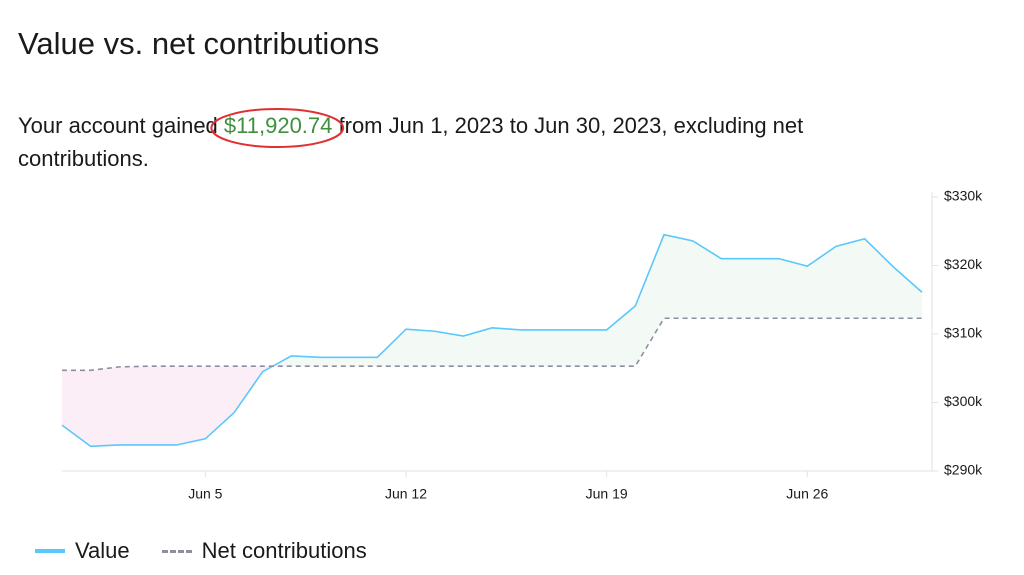  What do you see at coordinates (121, 125) in the screenshot?
I see `summary-text: Your account gained` at bounding box center [121, 125].